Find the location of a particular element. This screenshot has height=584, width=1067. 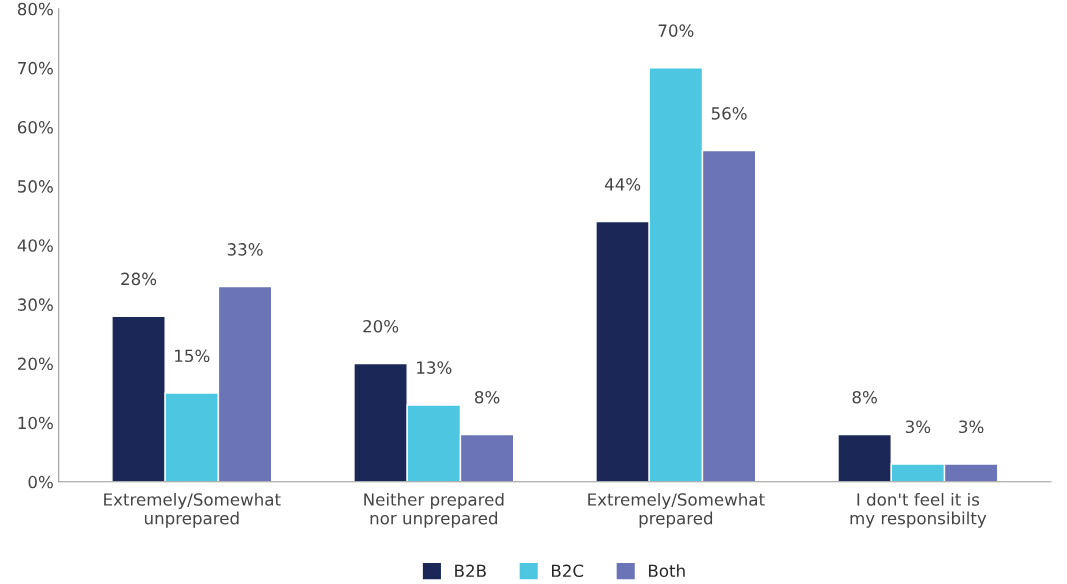

y-tick-label: 30% is located at coordinates (35, 304).